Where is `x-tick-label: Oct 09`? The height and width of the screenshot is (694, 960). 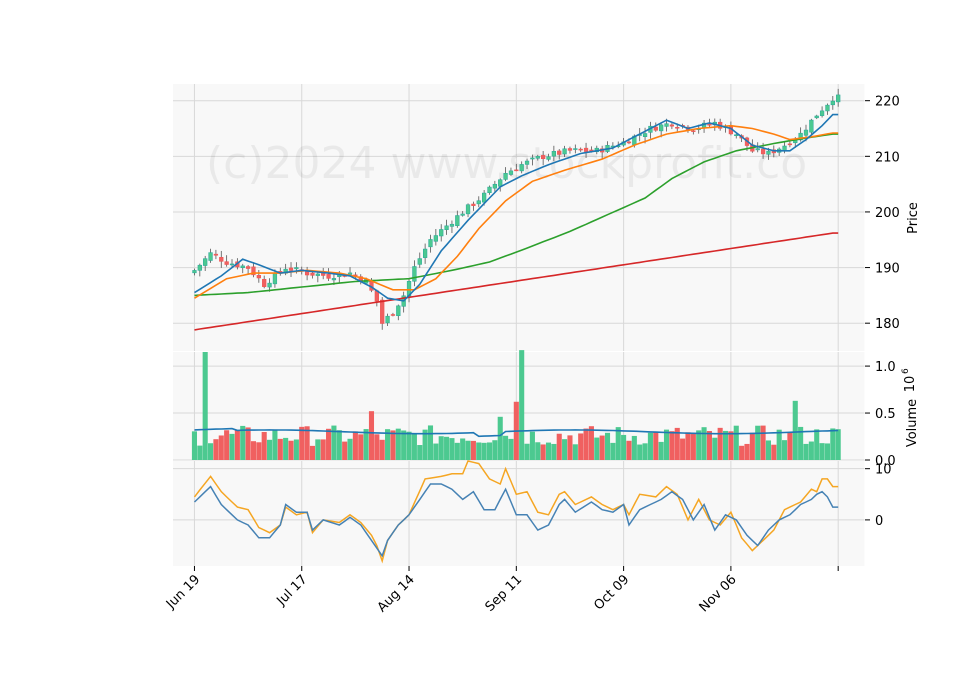
x-tick-label: Oct 09 is located at coordinates (611, 592).